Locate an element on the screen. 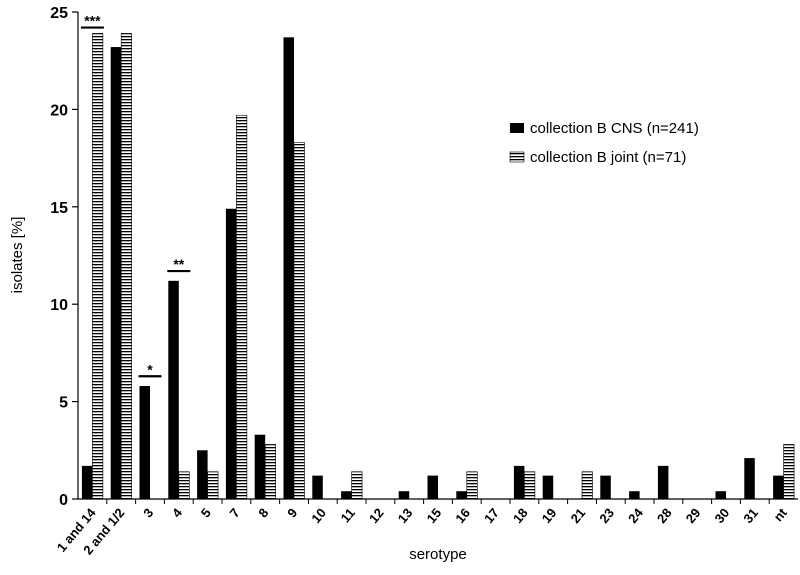  x-tick-label: 7 is located at coordinates (235, 512).